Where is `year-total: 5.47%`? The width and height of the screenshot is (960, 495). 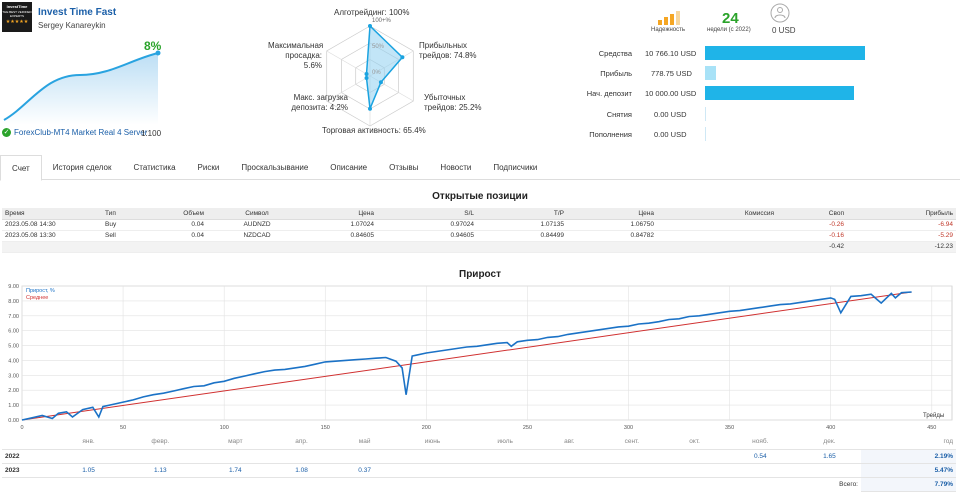 year-total: 5.47% is located at coordinates (908, 470).